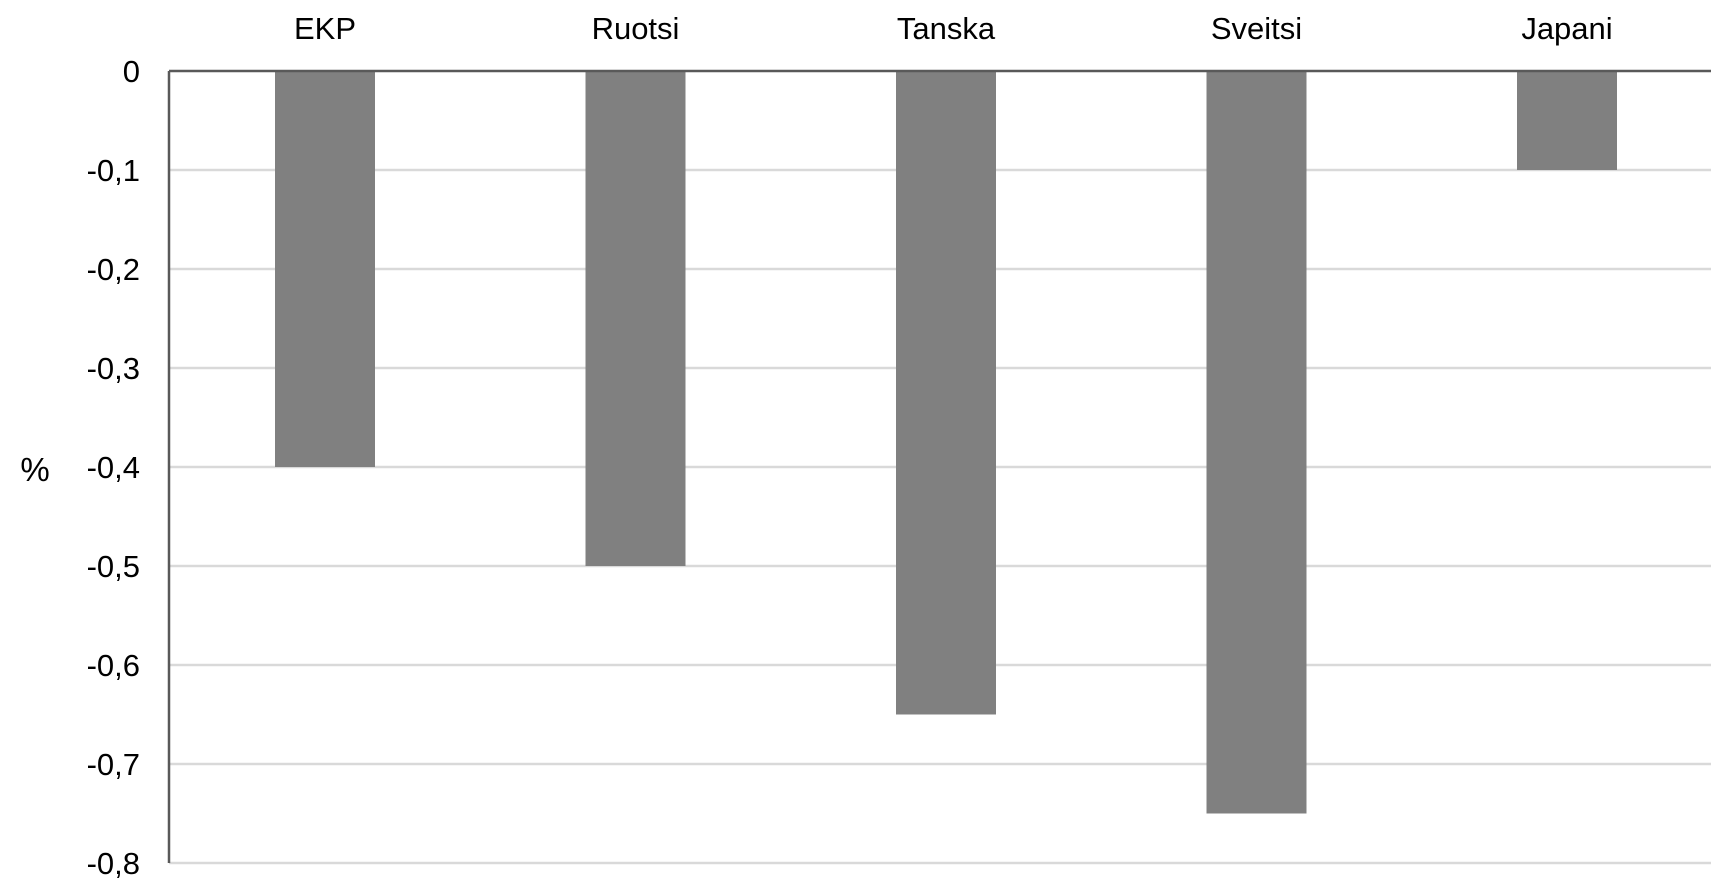 Image resolution: width=1711 pixels, height=880 pixels. Describe the element at coordinates (946, 393) in the screenshot. I see `bar-tanska` at that location.